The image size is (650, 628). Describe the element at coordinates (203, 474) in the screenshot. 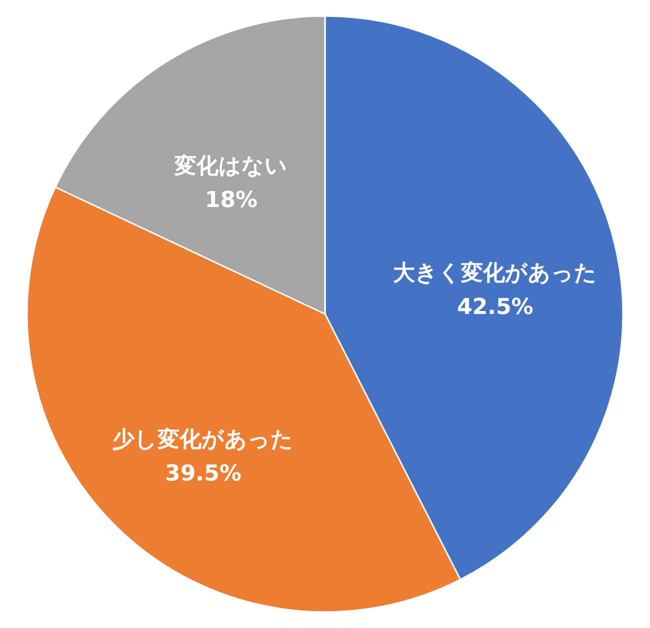

I see `data-label: 39.5%` at that location.